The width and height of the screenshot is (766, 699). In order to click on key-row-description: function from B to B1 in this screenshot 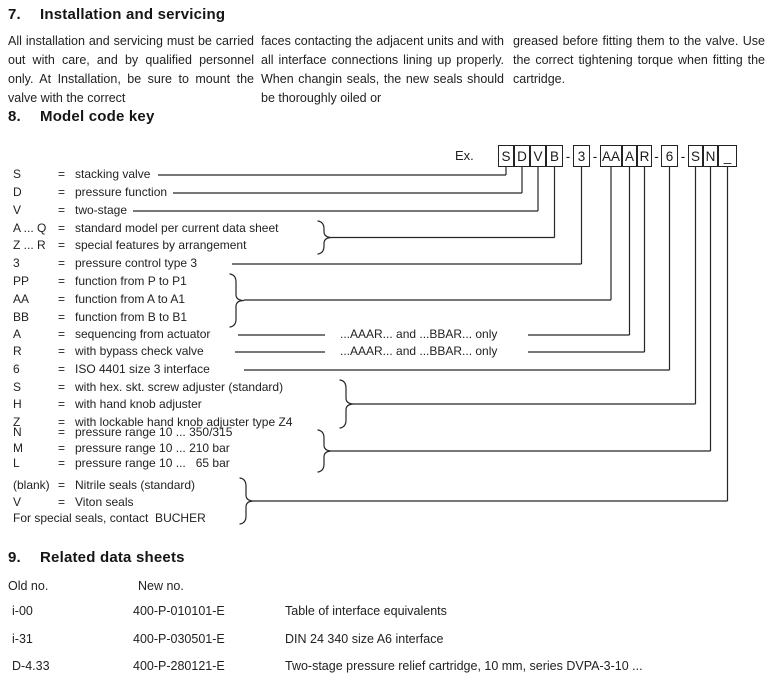, I will do `click(131, 317)`.